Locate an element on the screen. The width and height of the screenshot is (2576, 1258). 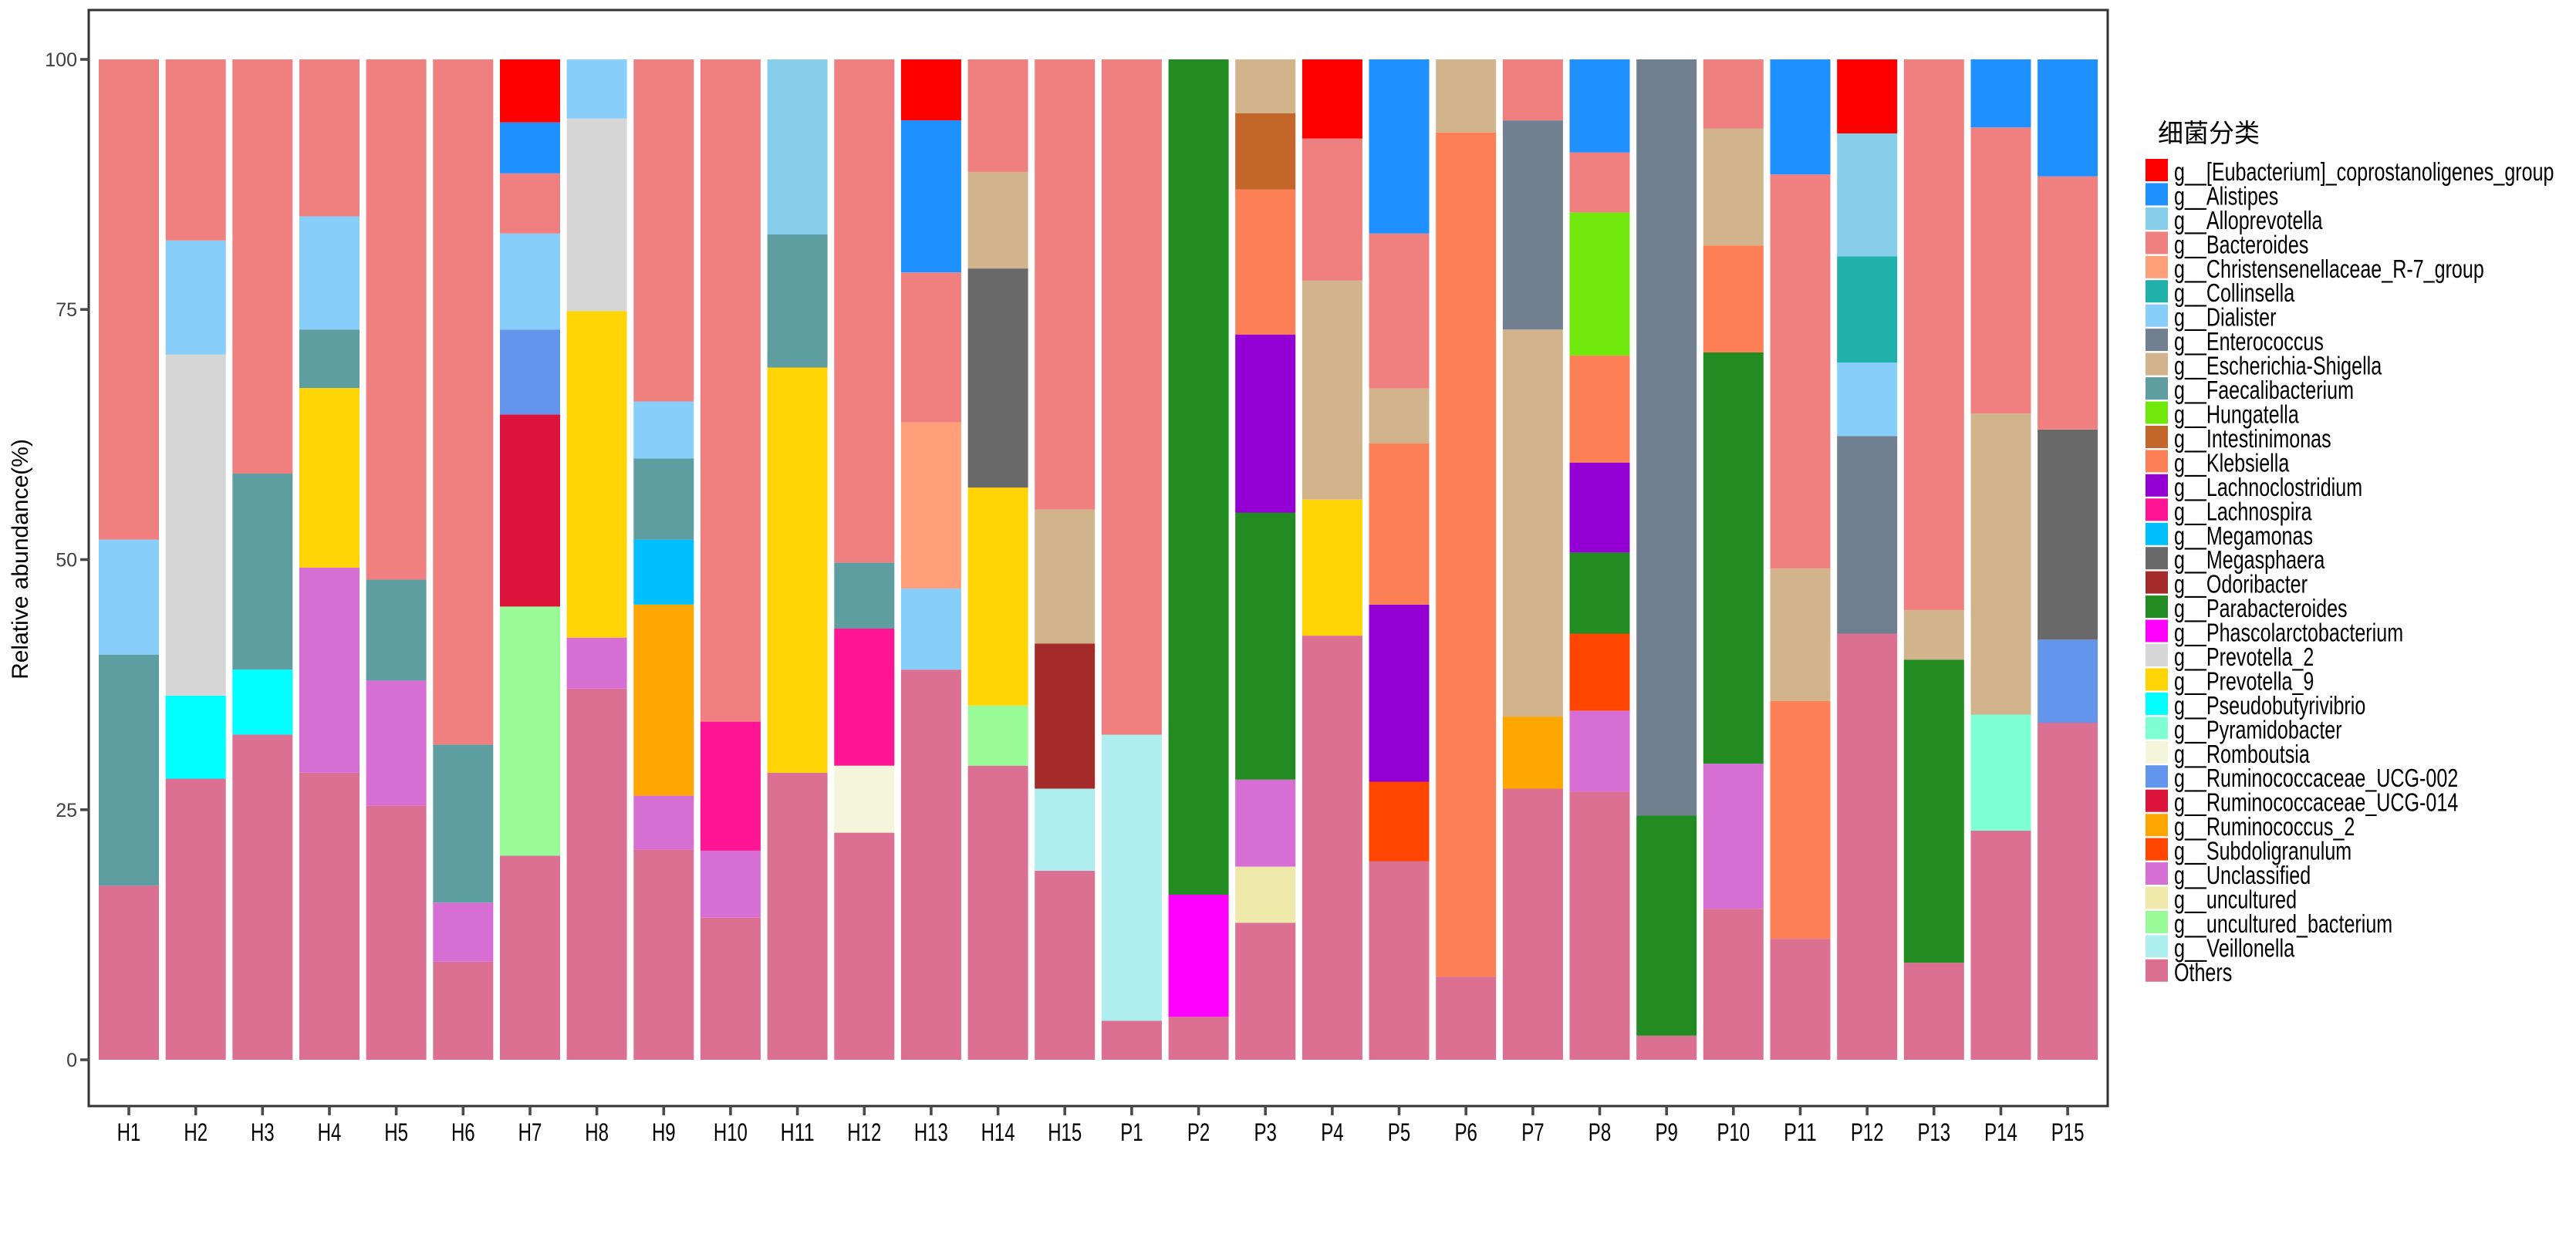
svg-text: H8 is located at coordinates (597, 1132).